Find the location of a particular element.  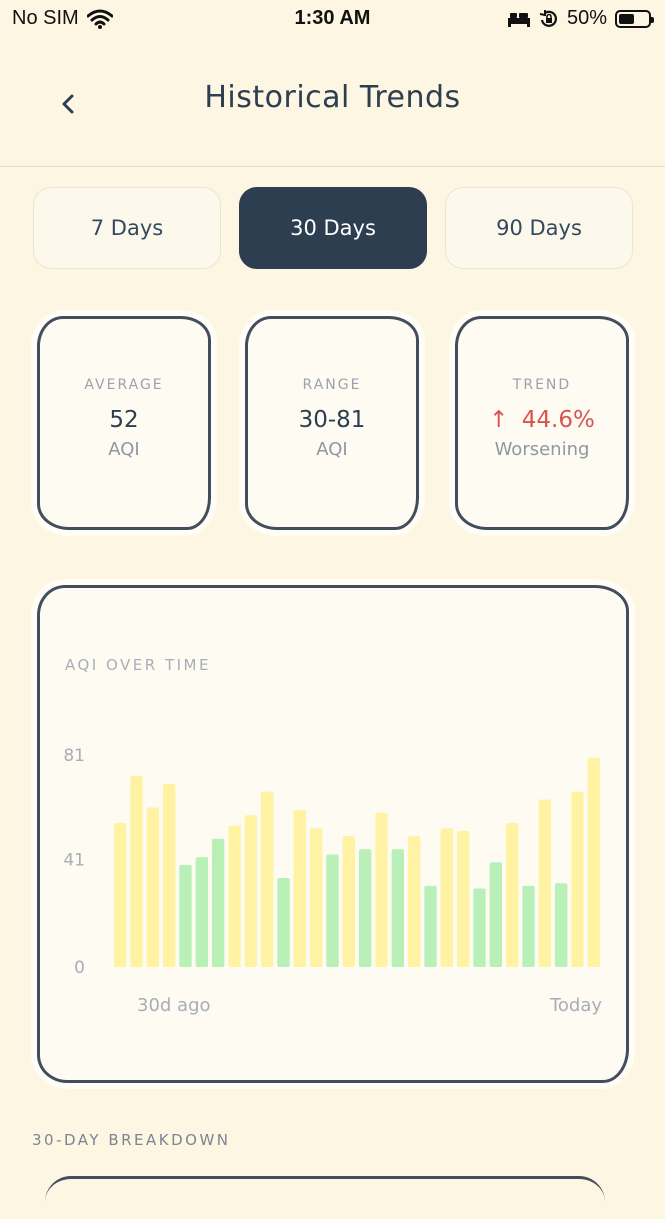

breakdown-card is located at coordinates (325, 1197).